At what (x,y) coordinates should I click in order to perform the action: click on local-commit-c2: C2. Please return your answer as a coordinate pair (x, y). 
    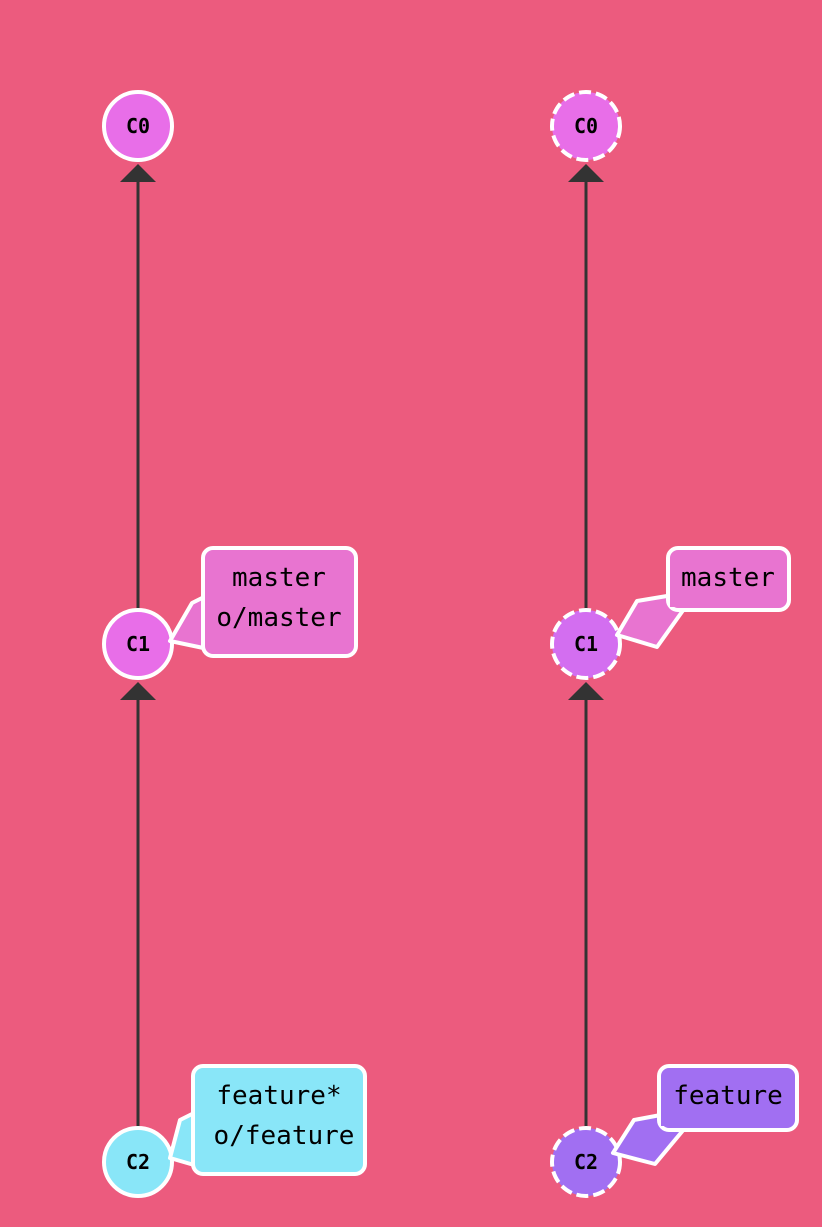
    Looking at the image, I should click on (138, 1162).